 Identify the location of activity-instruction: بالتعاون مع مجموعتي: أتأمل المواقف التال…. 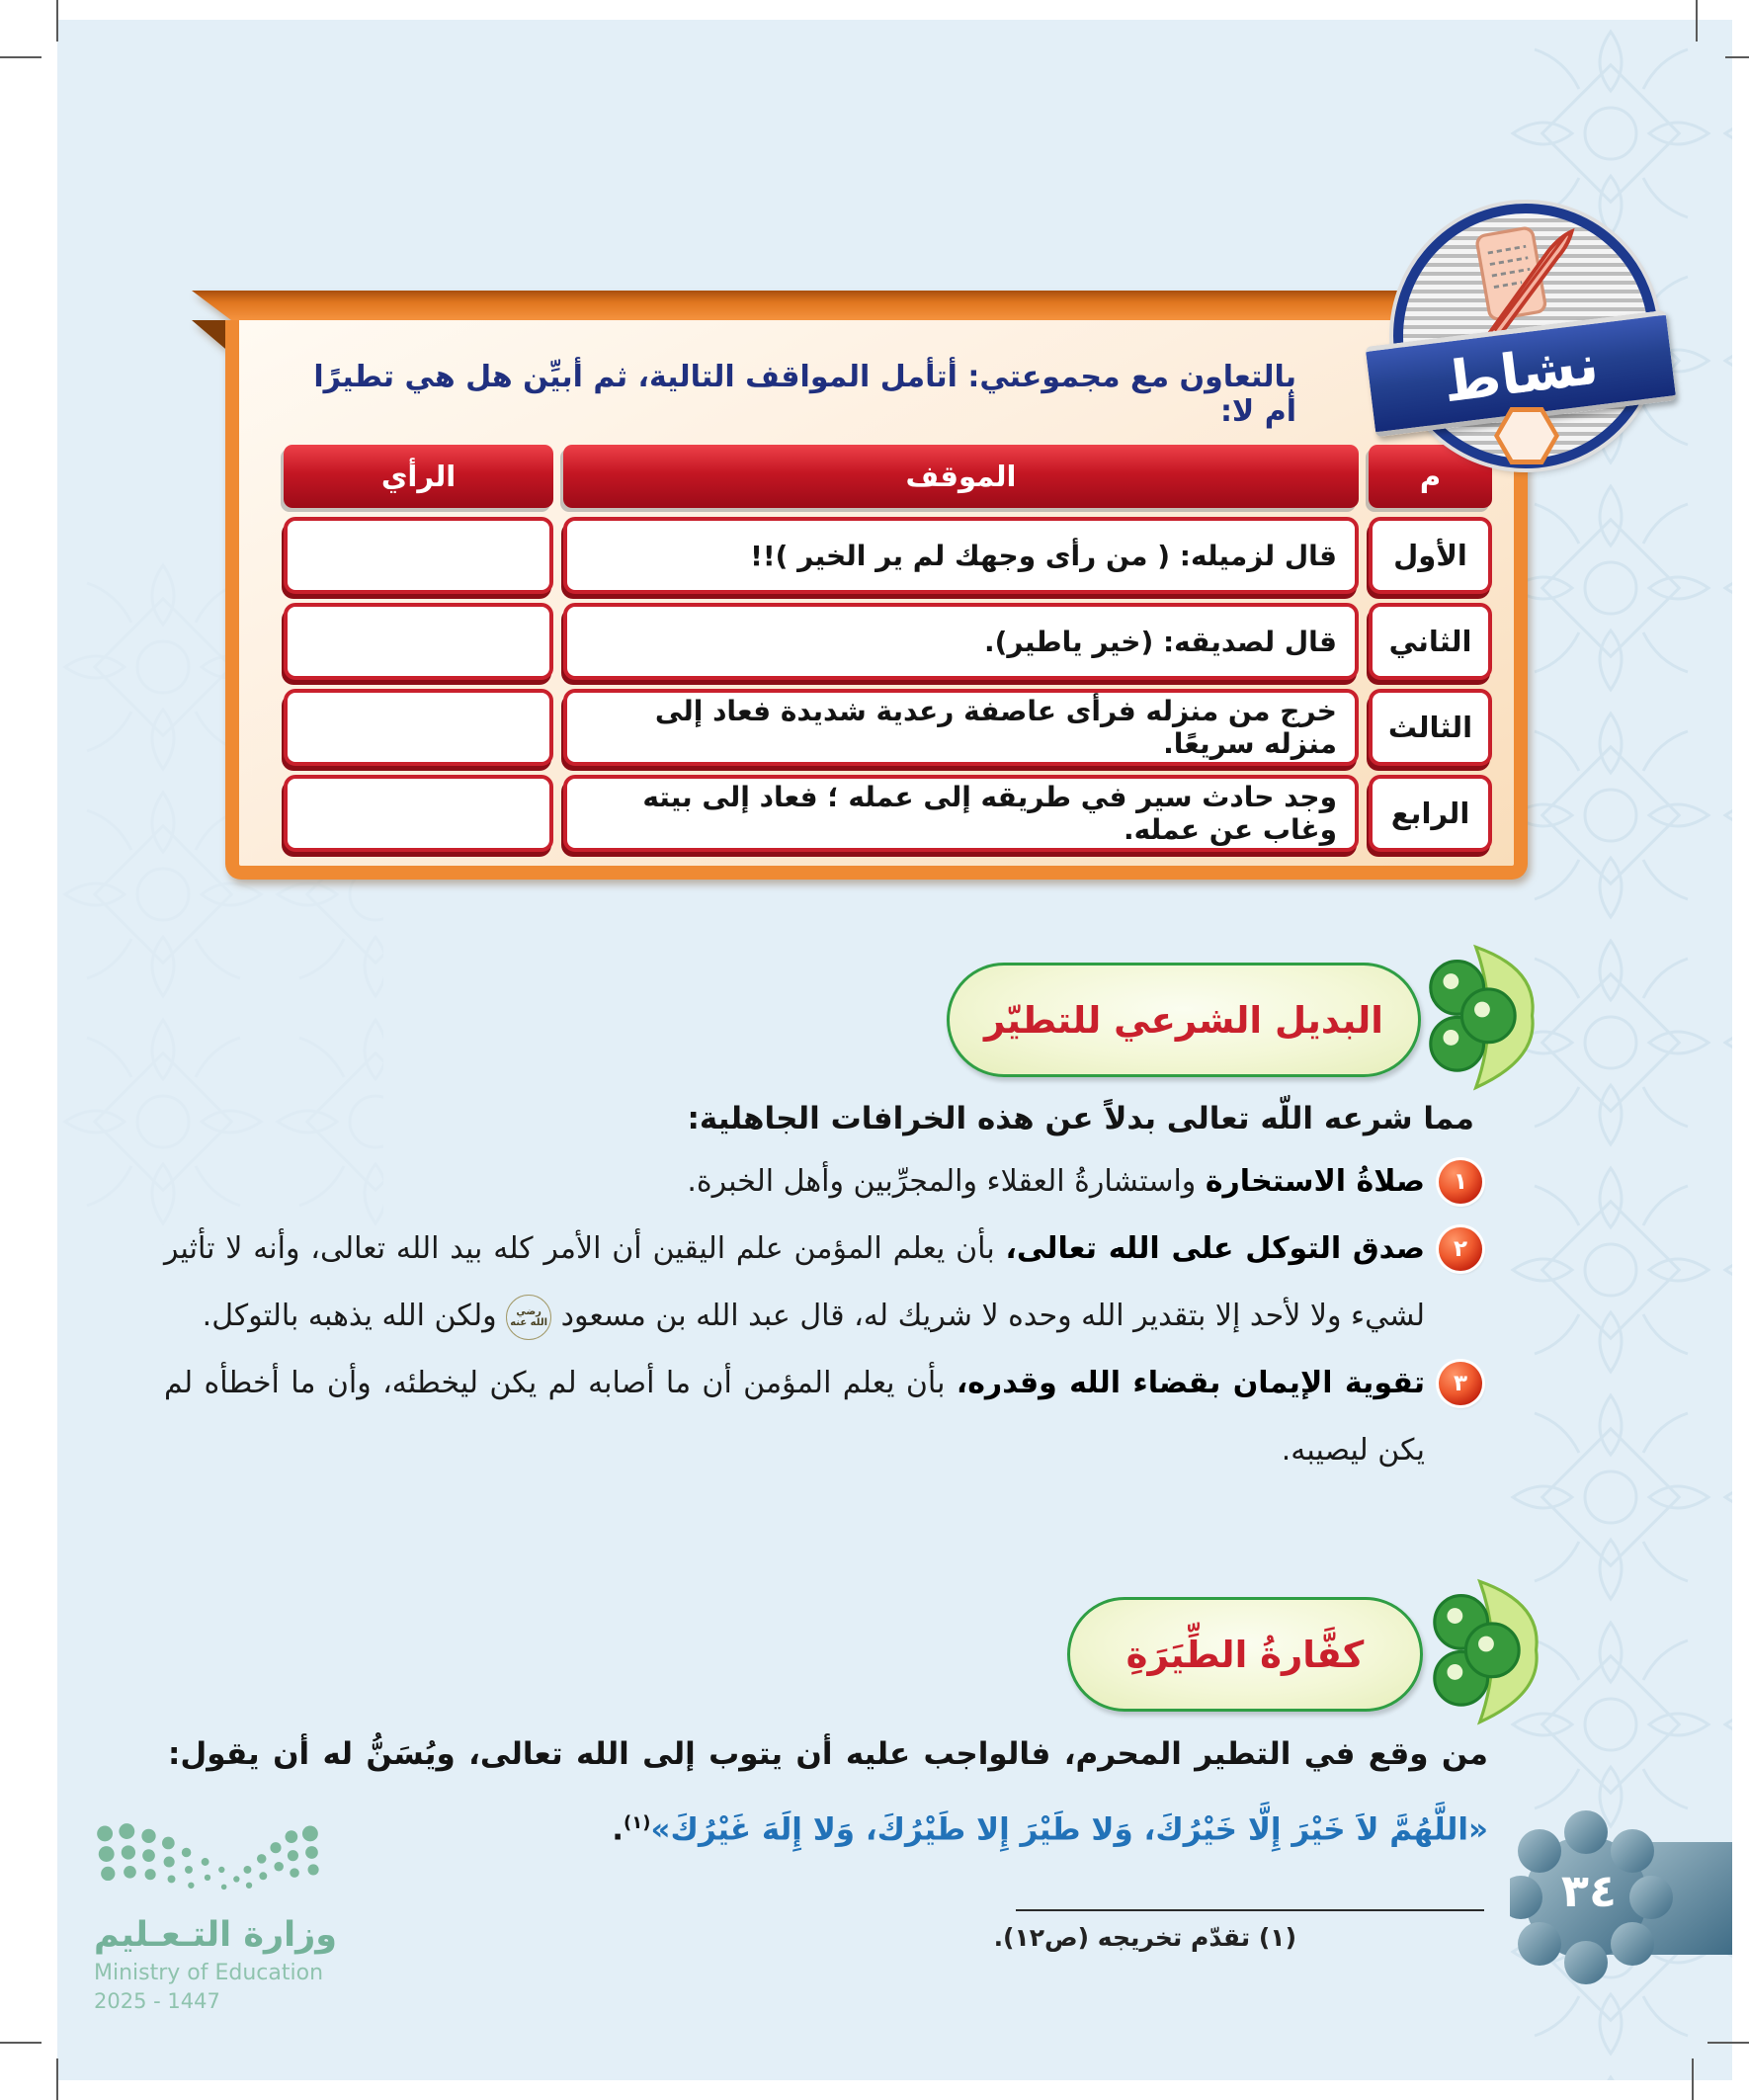
(804, 394).